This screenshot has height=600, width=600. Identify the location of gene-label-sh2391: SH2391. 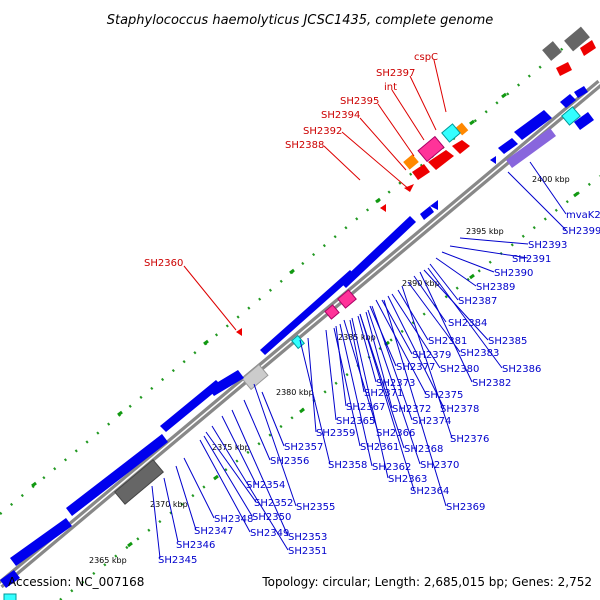
(531, 259).